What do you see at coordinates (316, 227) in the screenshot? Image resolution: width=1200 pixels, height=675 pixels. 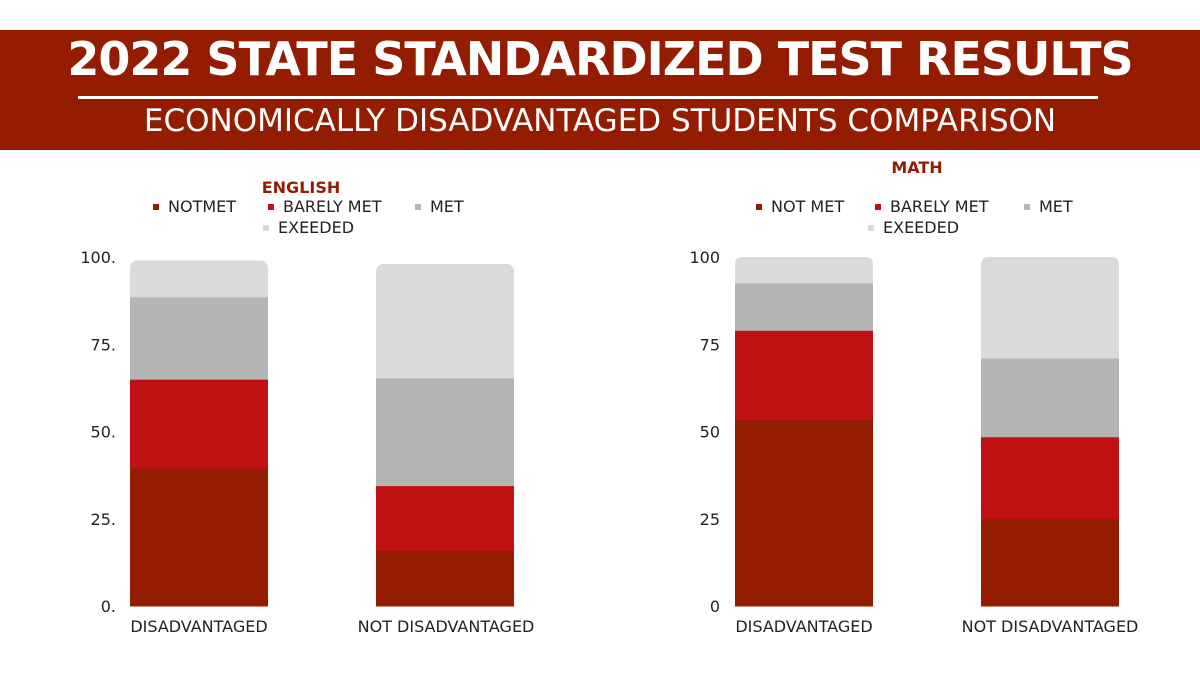 I see `english-legend-label-3: EXEEDED` at bounding box center [316, 227].